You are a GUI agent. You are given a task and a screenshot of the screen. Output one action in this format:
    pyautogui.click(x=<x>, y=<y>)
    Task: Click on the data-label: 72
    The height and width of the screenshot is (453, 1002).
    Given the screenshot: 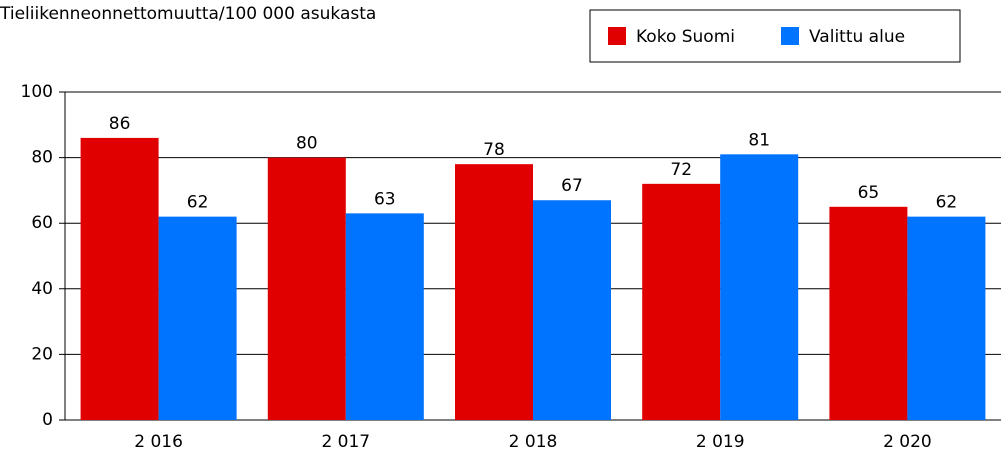 What is the action you would take?
    pyautogui.click(x=681, y=170)
    